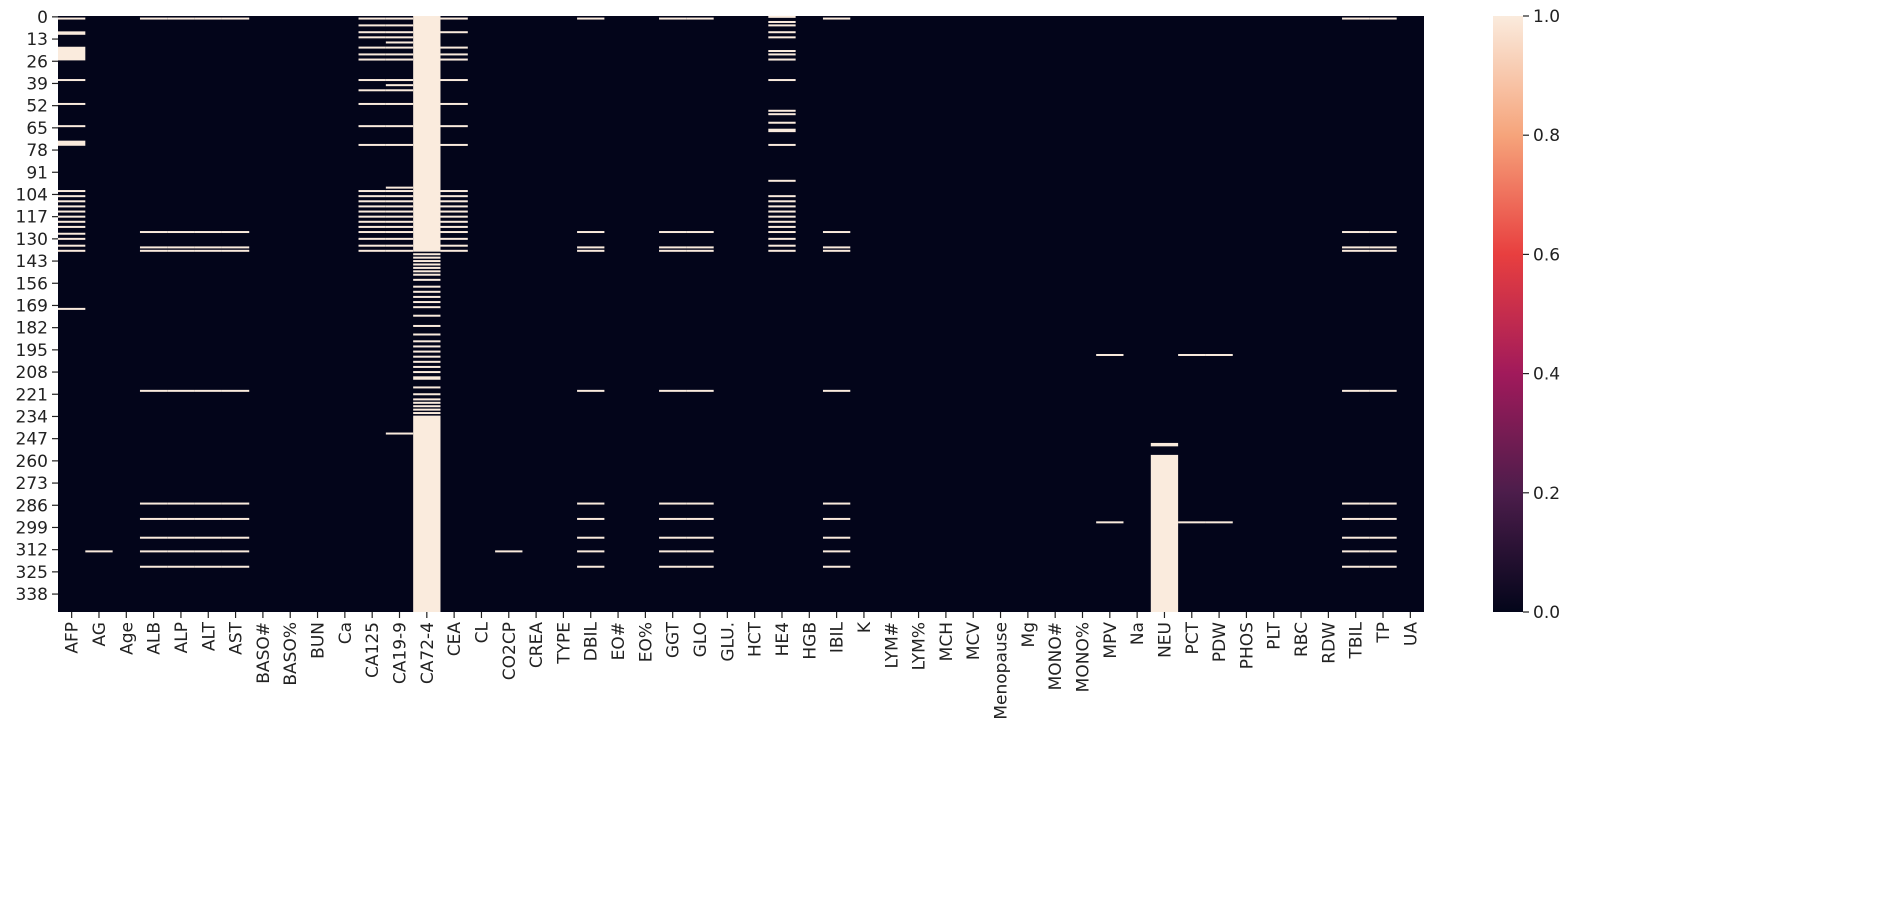 The height and width of the screenshot is (920, 1900). Describe the element at coordinates (32, 306) in the screenshot. I see `y-tick-label: 169` at that location.